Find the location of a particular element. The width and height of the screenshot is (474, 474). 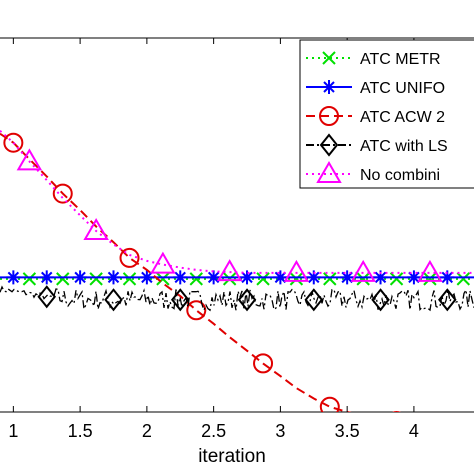

x-tick-label: 2 is located at coordinates (147, 431).